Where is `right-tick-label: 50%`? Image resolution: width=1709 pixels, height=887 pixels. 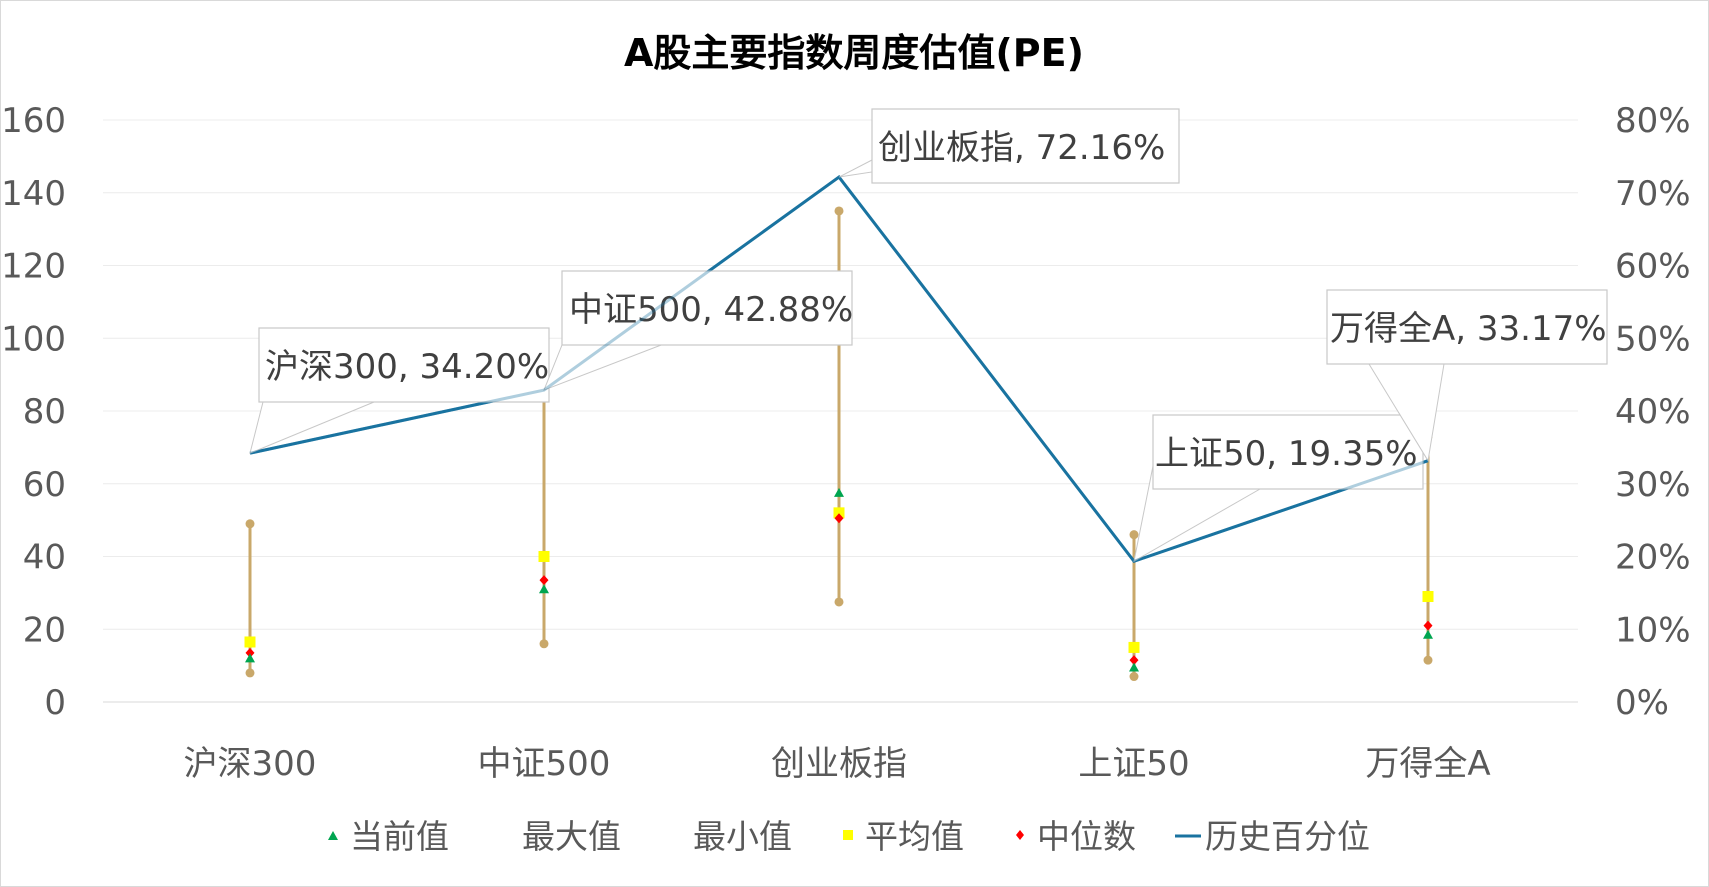
right-tick-label: 50% is located at coordinates (1653, 339).